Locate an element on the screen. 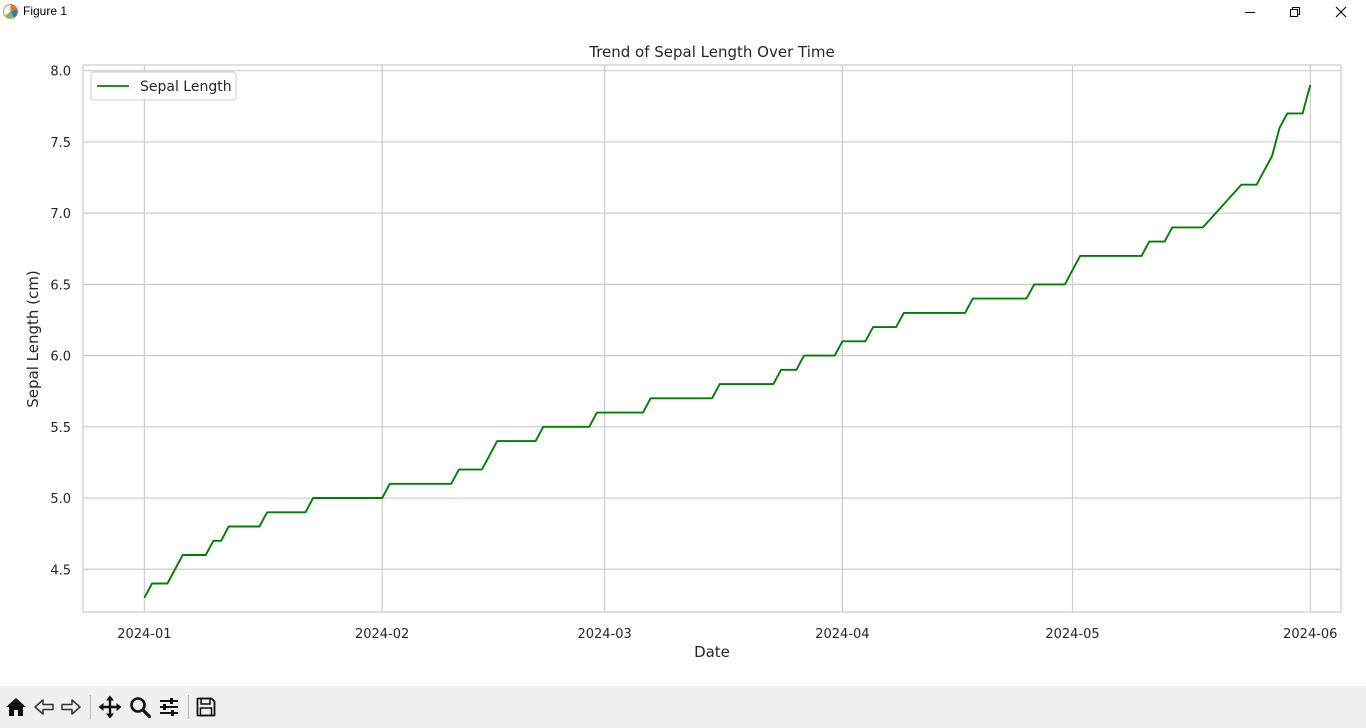  save-icon is located at coordinates (206, 707).